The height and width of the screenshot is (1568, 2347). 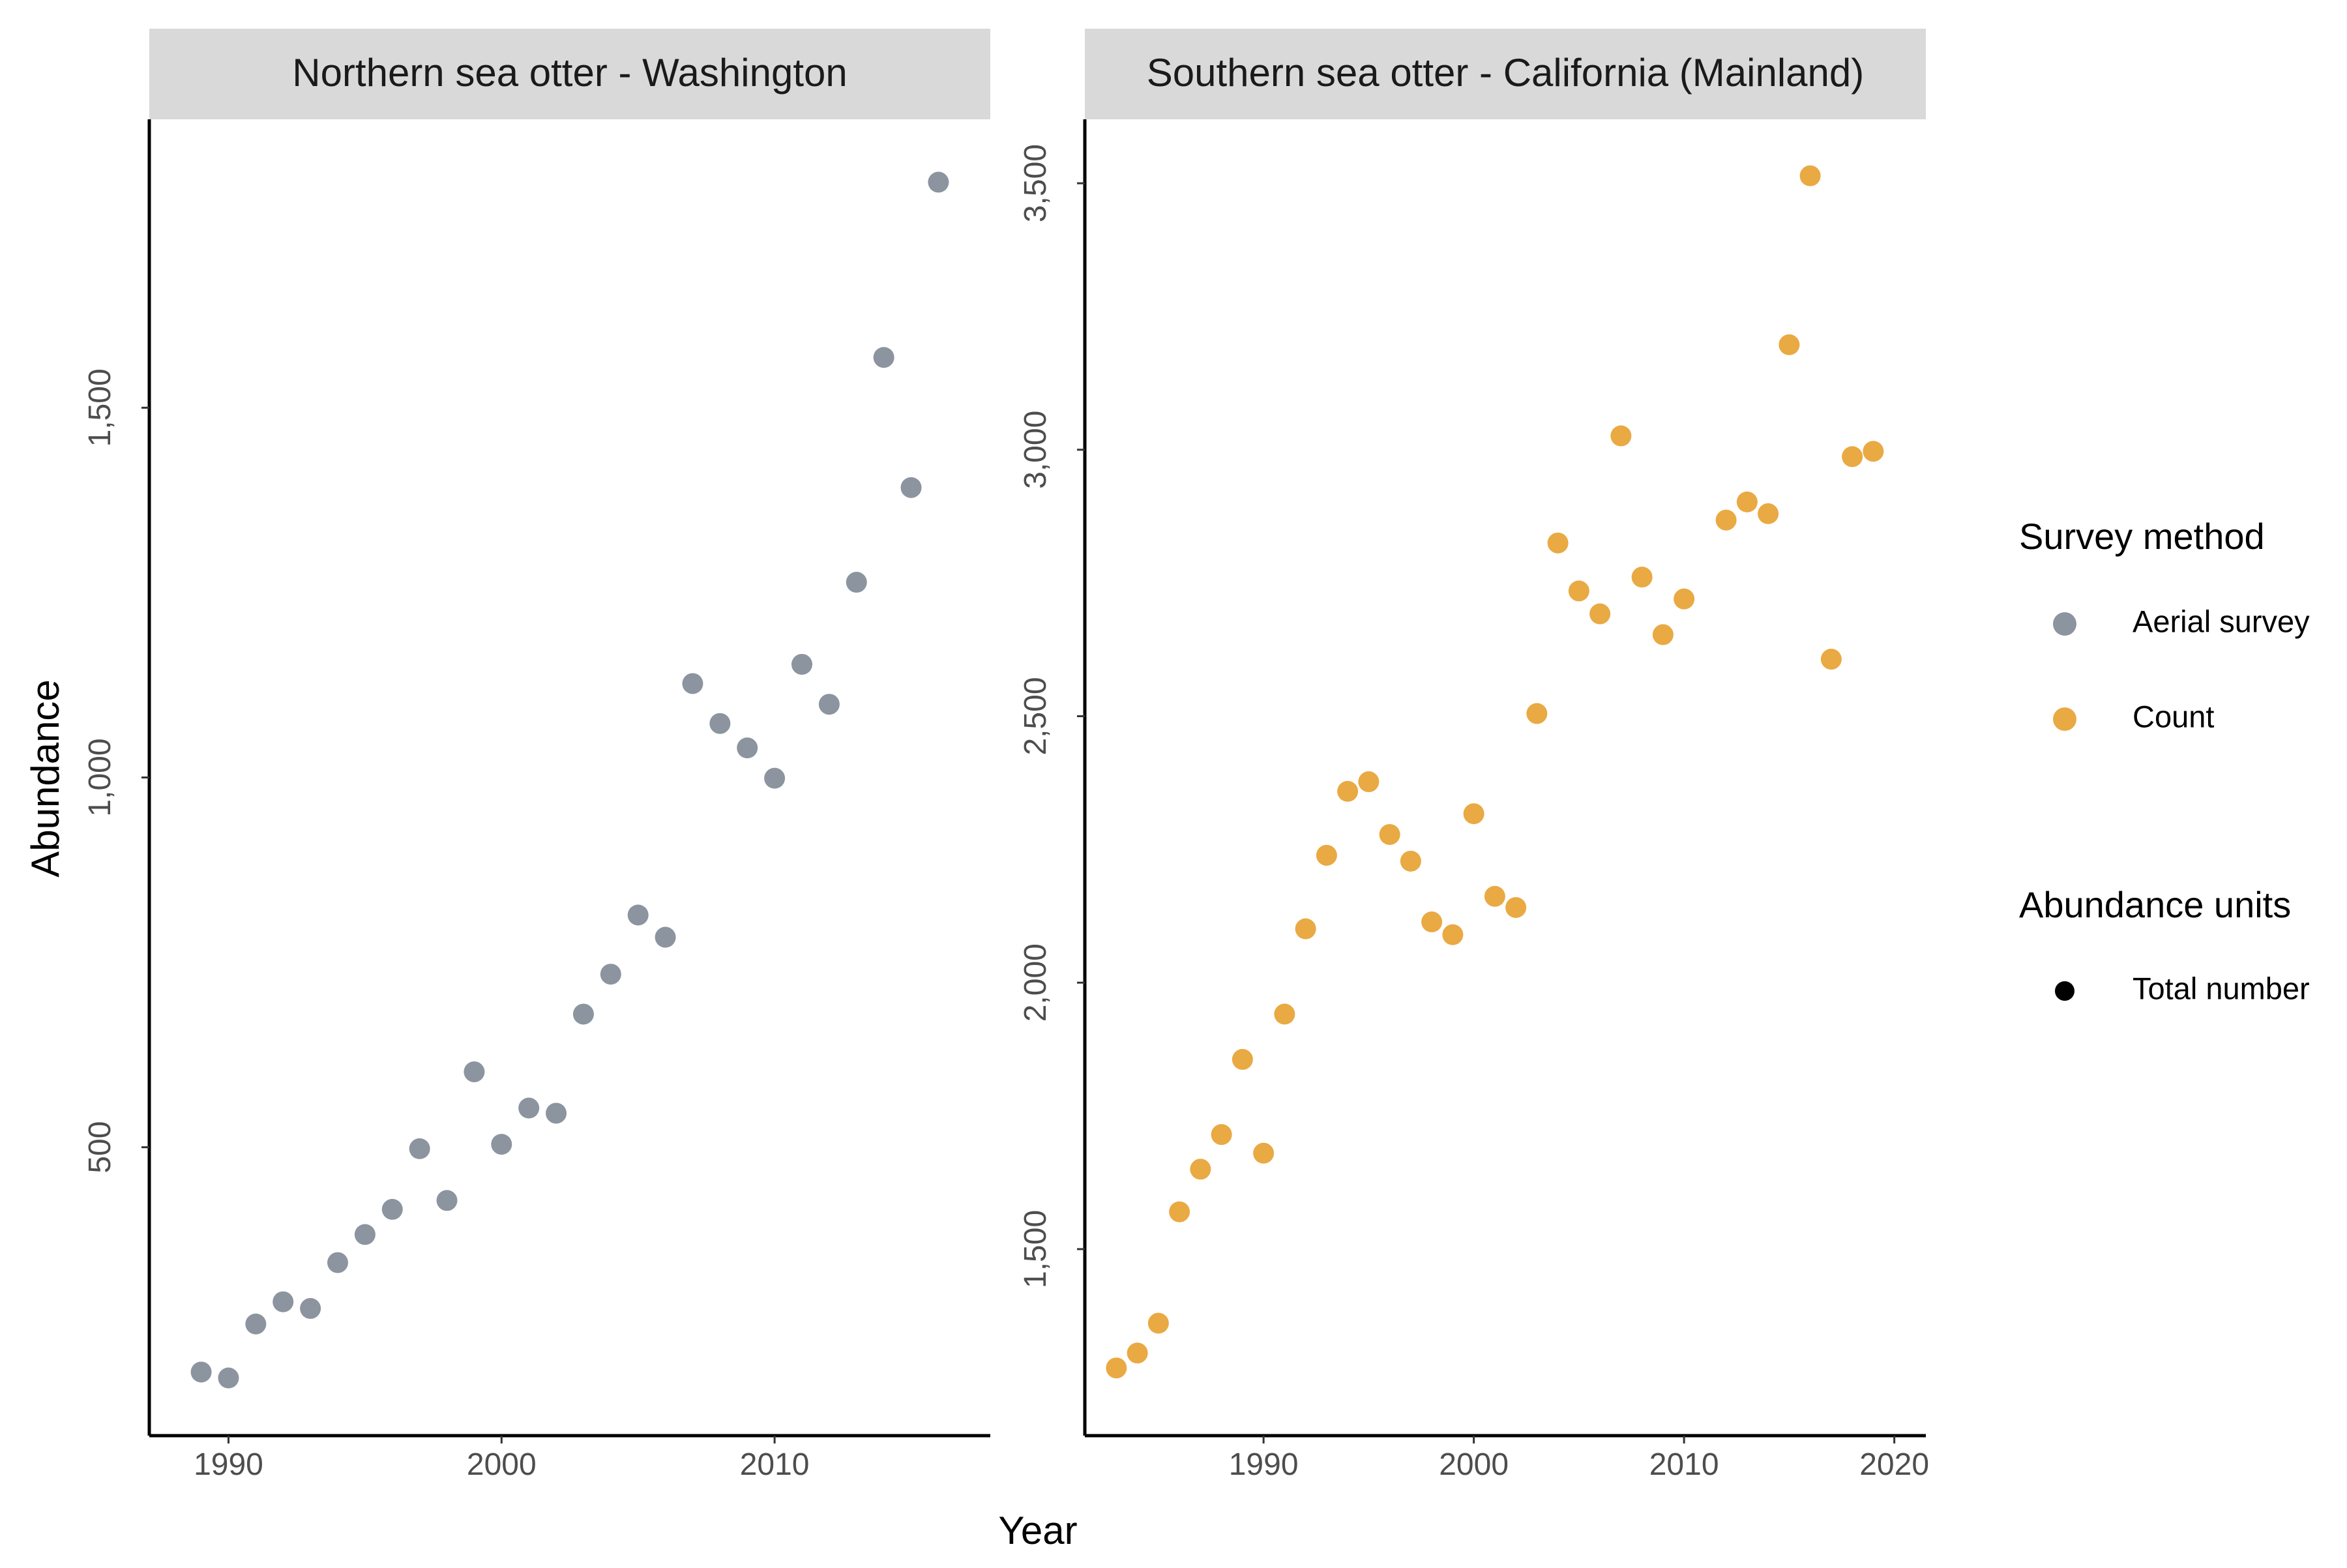 What do you see at coordinates (2173, 716) in the screenshot?
I see `legend-count-label: Count` at bounding box center [2173, 716].